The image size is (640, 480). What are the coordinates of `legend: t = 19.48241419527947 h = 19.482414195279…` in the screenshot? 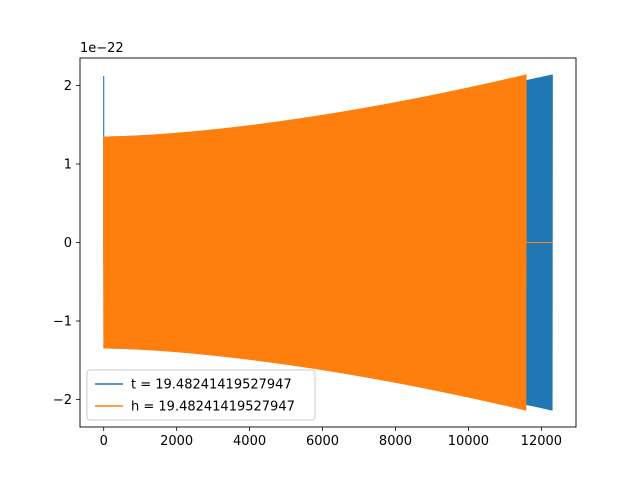 It's located at (201, 395).